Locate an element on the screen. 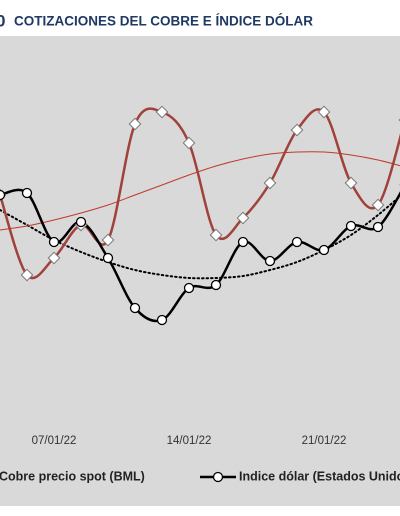  figure-number: 0 is located at coordinates (2, 20).